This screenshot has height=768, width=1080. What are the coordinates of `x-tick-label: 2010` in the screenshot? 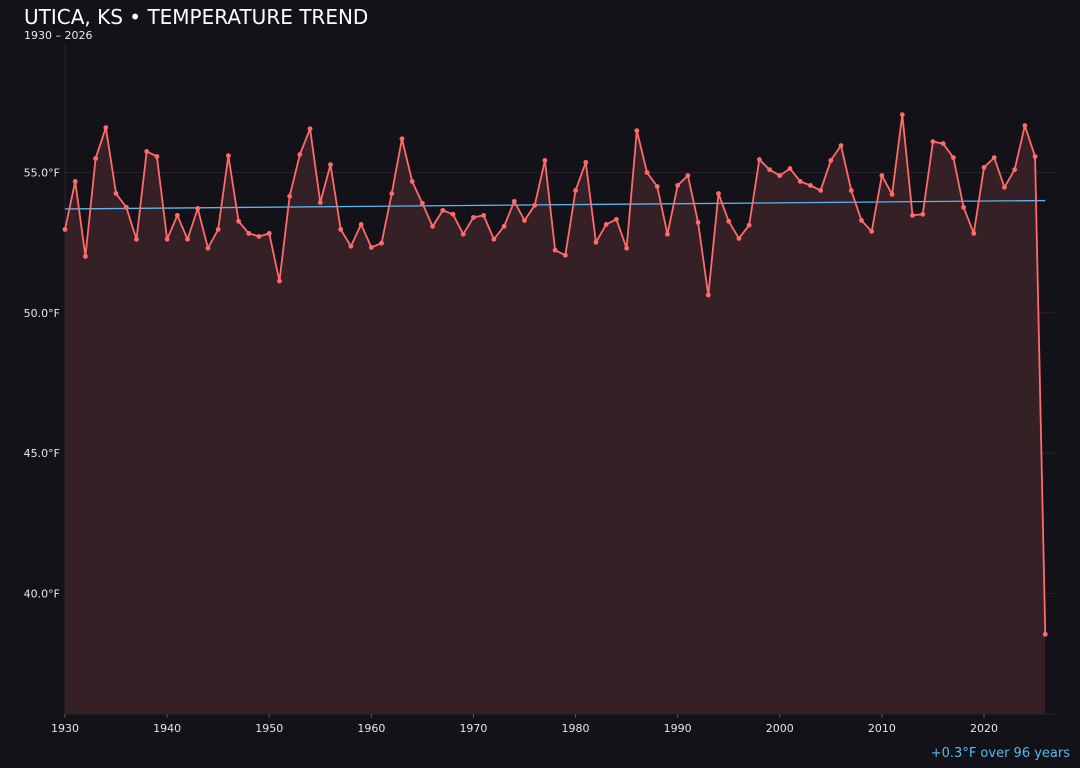 It's located at (882, 728).